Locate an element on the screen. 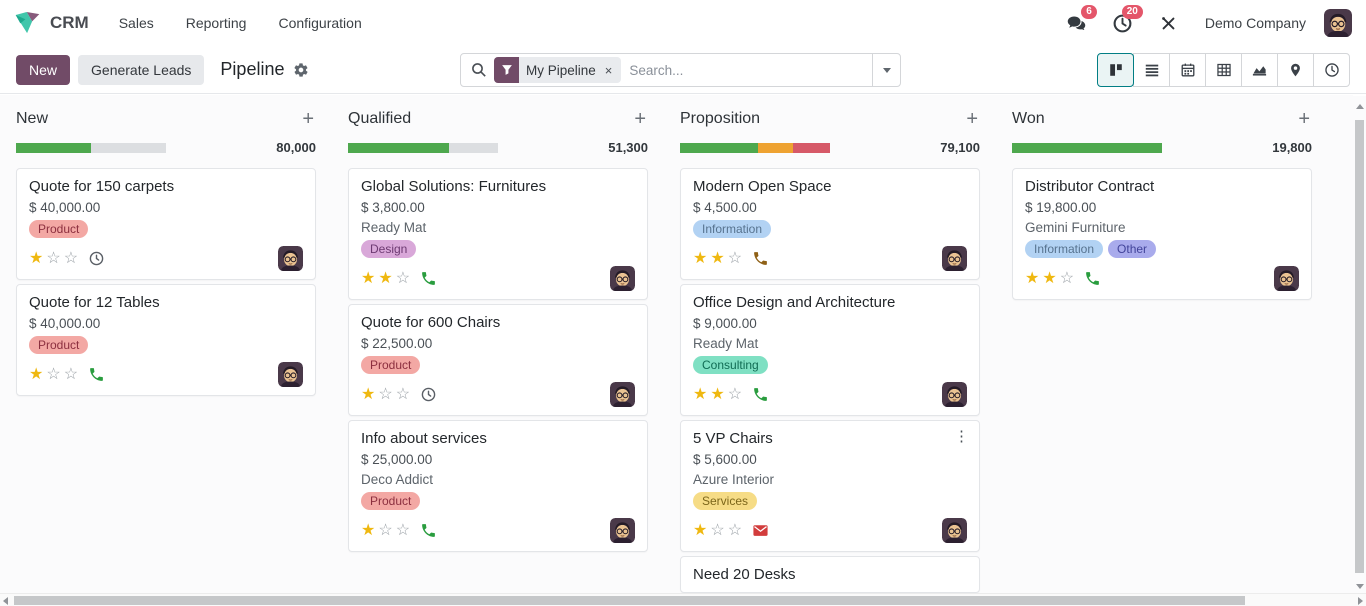 The height and width of the screenshot is (606, 1366). kanban-card: Need 20 Desks is located at coordinates (830, 574).